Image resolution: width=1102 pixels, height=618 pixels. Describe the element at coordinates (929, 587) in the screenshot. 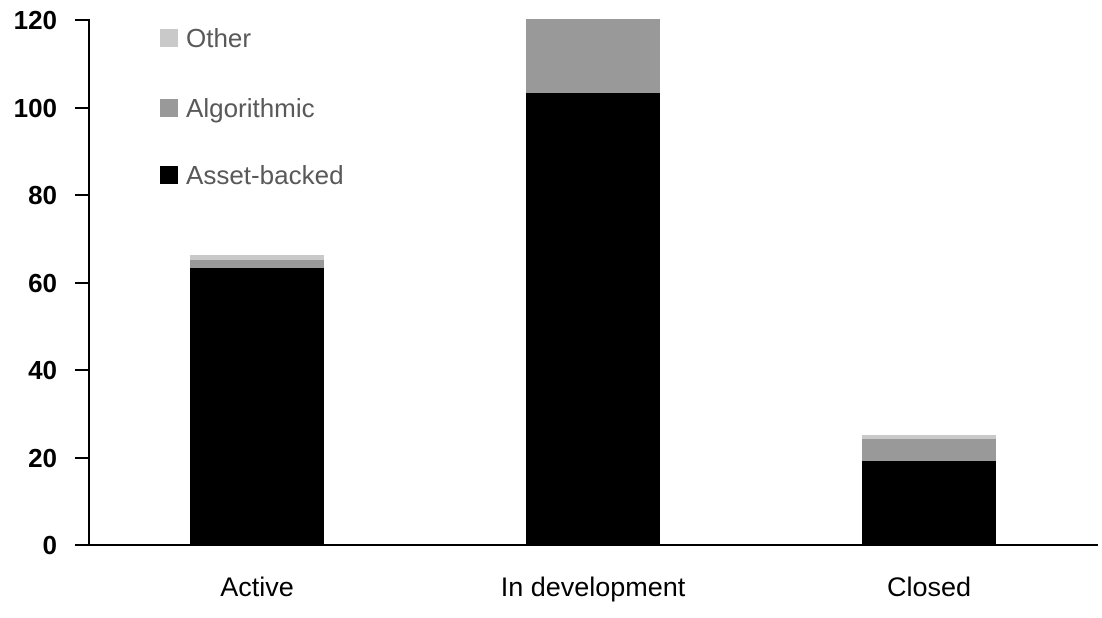

I see `x-axis-label-closed: Closed` at that location.